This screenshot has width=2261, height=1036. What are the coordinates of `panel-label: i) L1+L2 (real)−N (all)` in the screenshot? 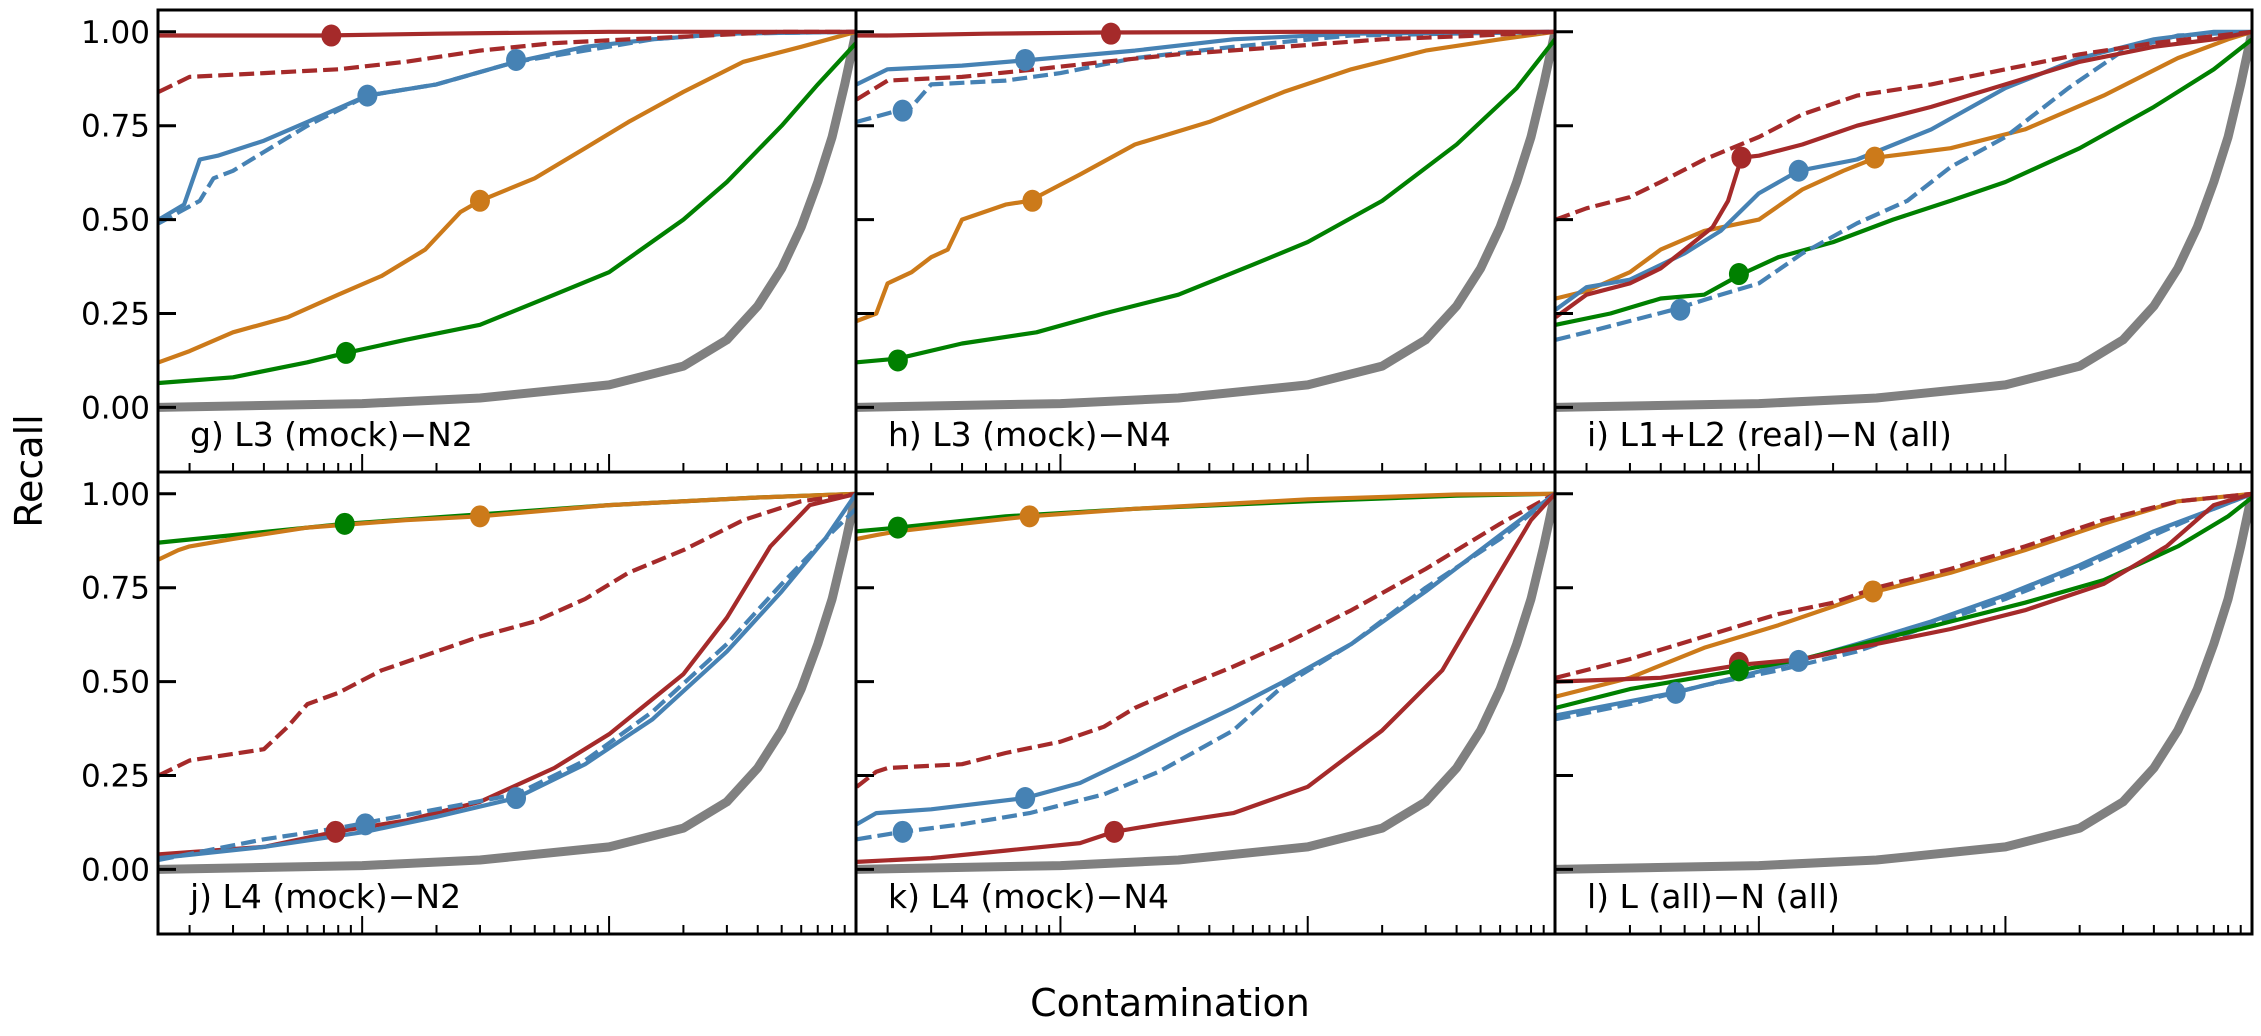 It's located at (1769, 434).